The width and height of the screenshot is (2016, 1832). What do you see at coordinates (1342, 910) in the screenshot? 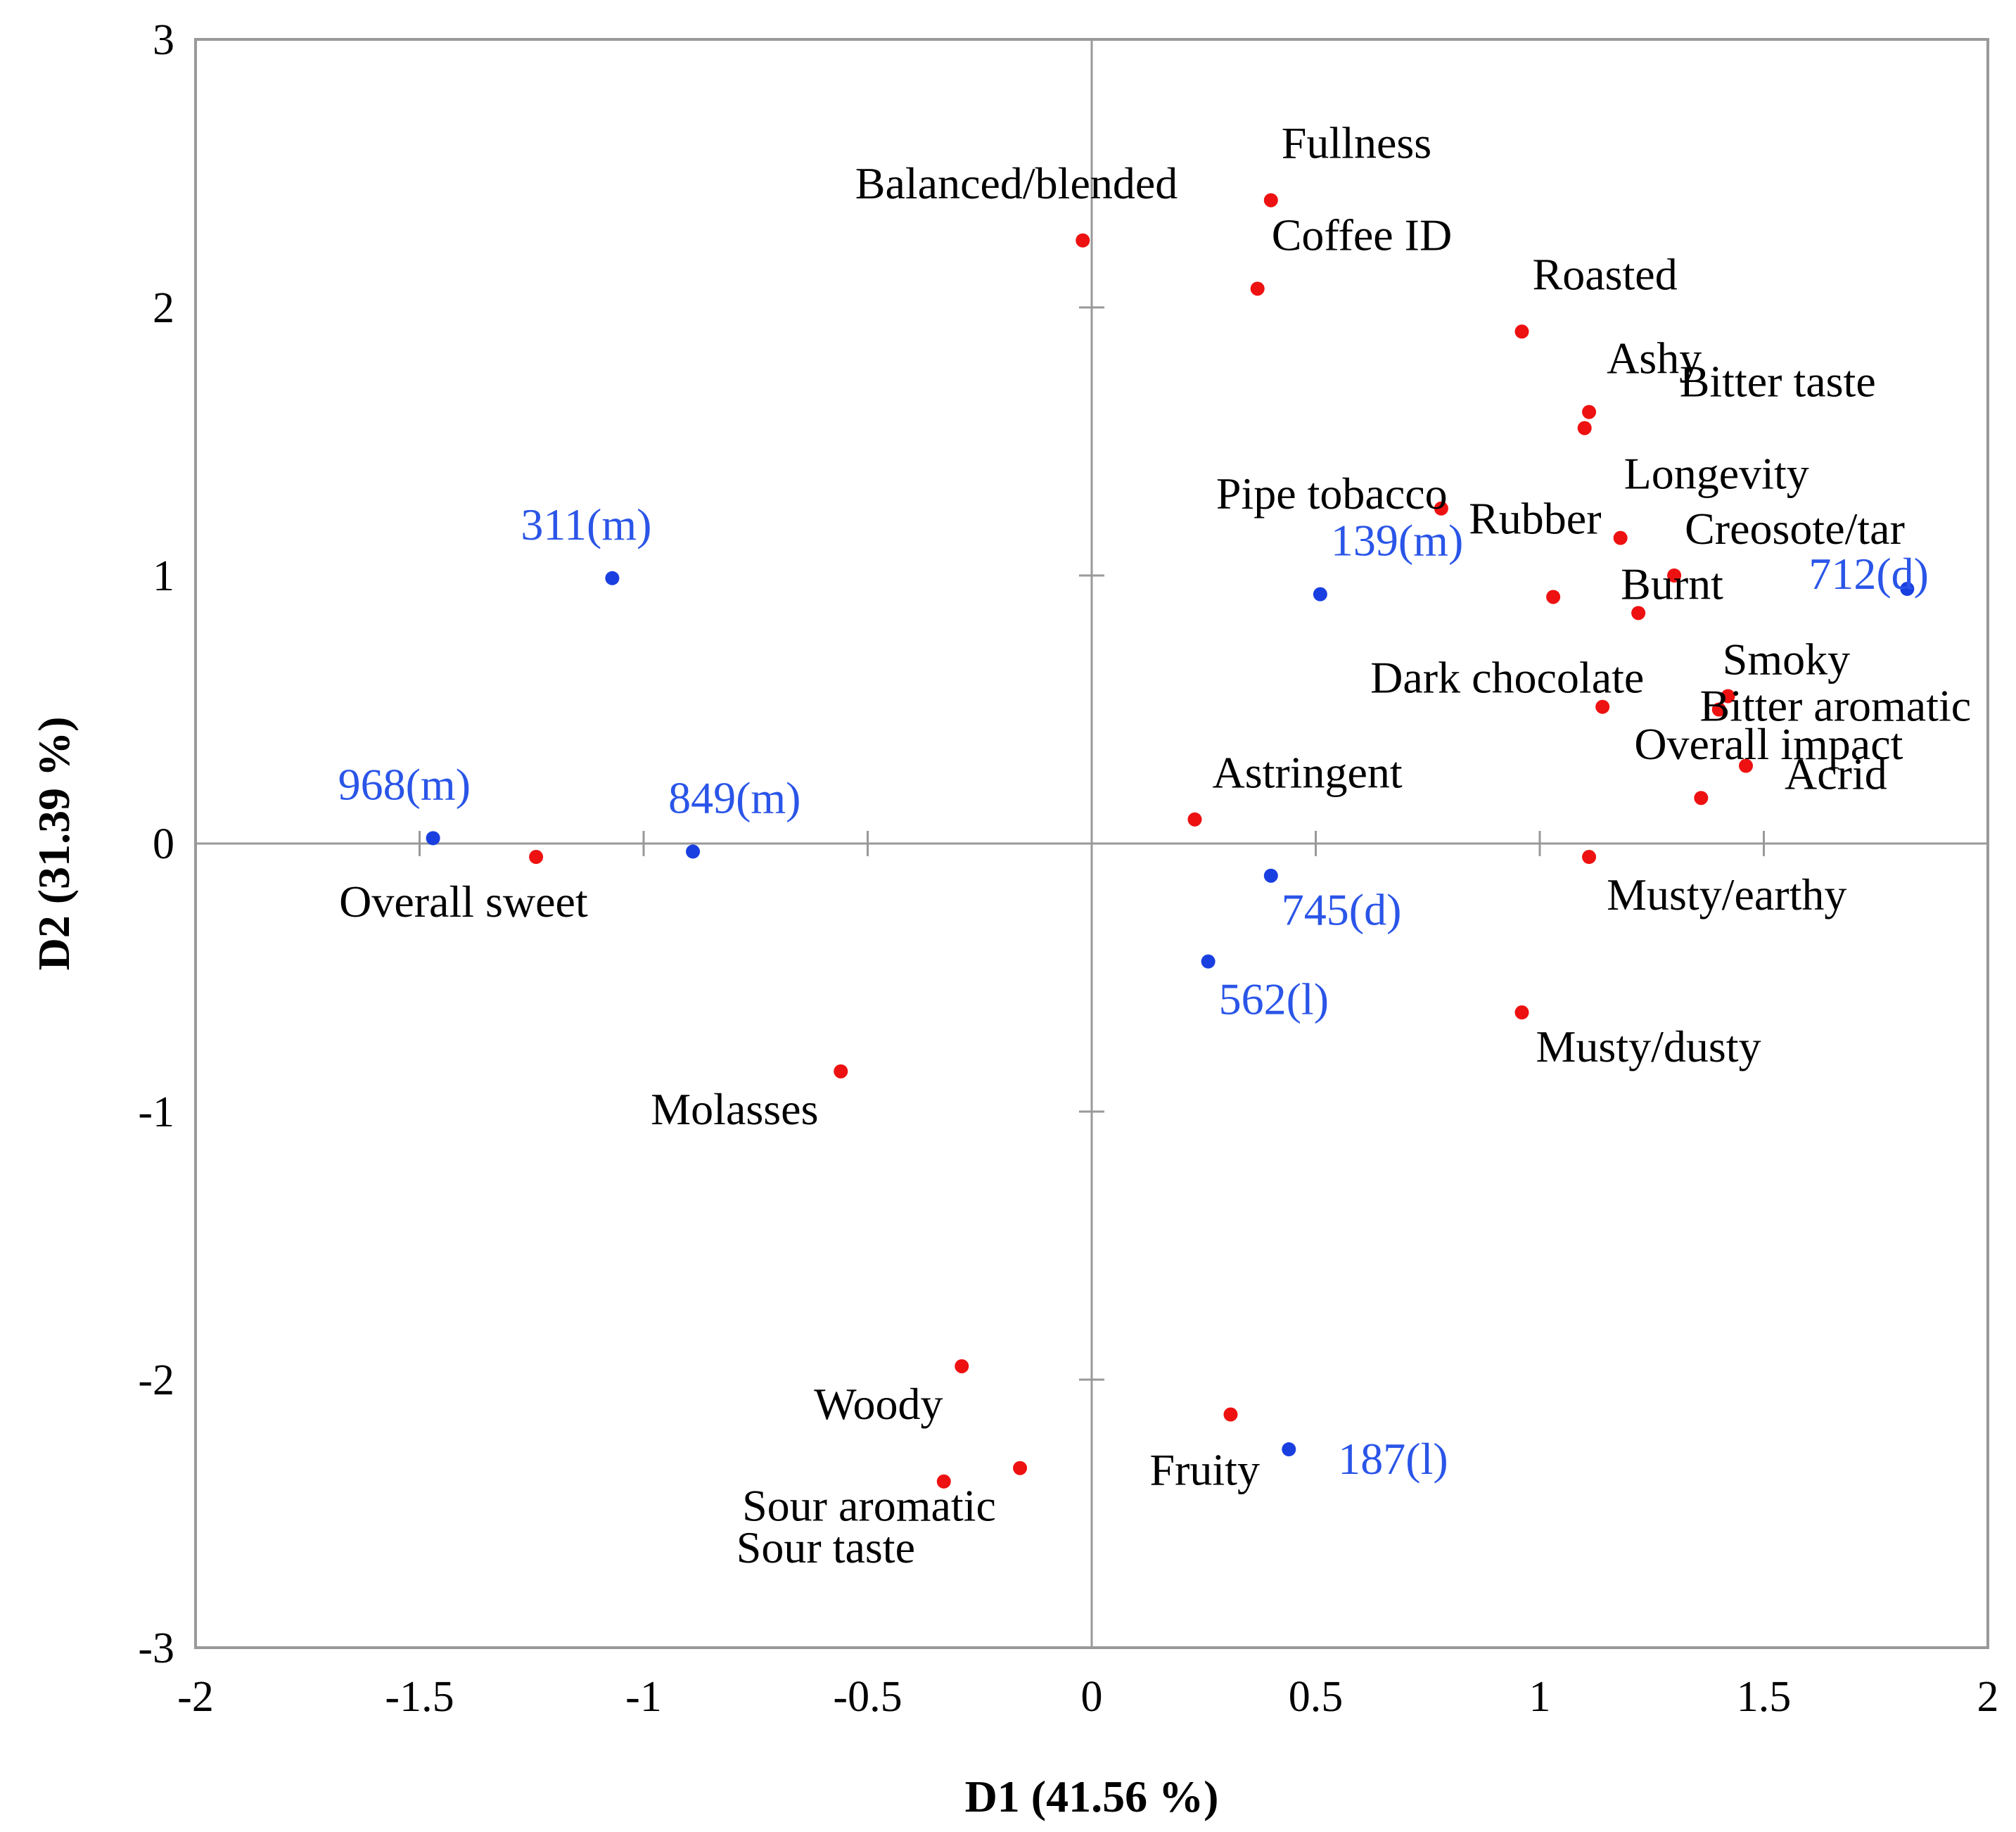
I see `product-label-745-d: 745(d)` at bounding box center [1342, 910].